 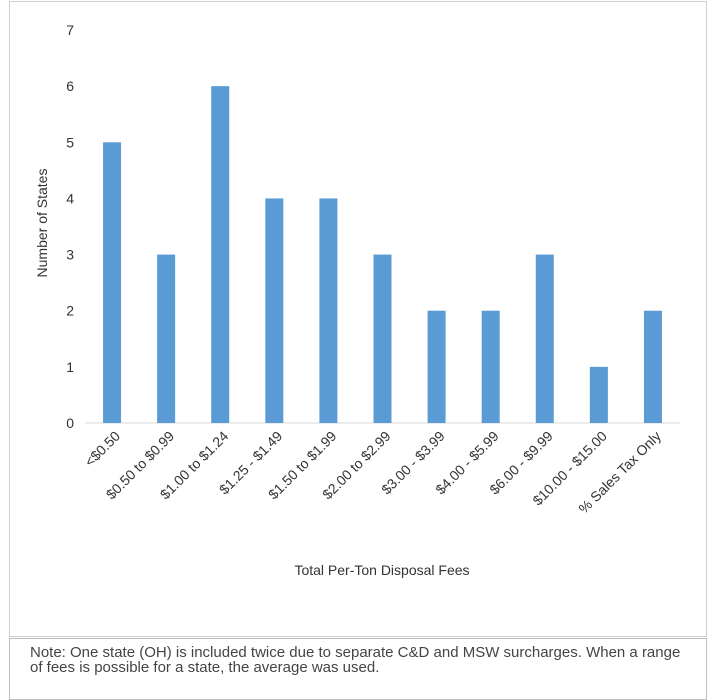 I want to click on y-tick-label: 6, so click(x=70, y=86).